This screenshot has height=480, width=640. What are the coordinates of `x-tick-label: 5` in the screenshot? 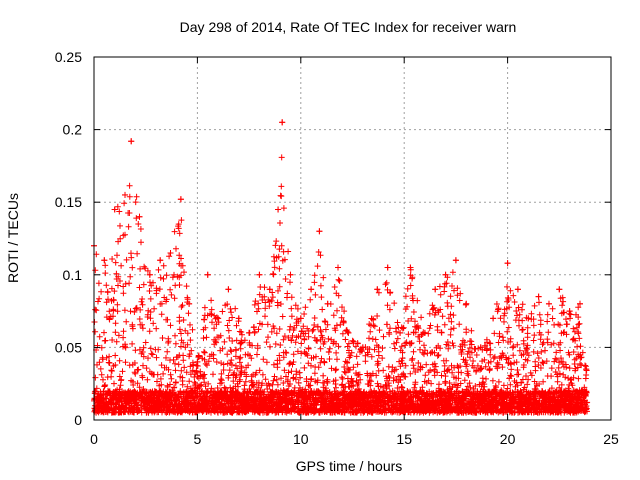 It's located at (198, 439).